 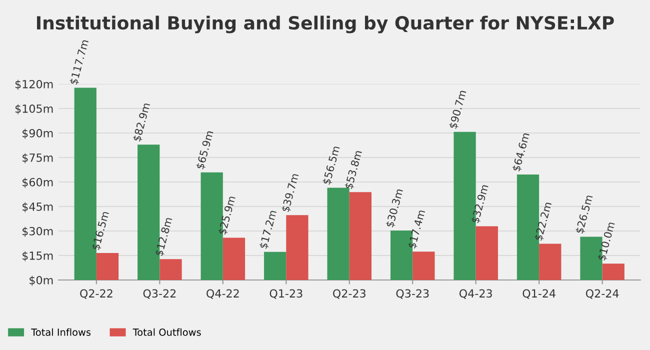 I want to click on x-tick-label: Q4-22, so click(x=222, y=294).